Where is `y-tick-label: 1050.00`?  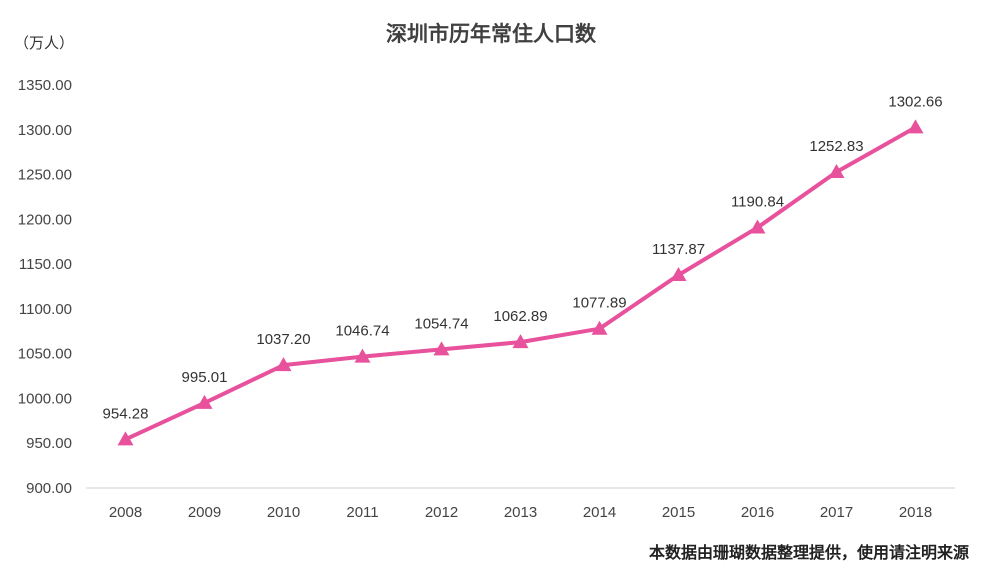 y-tick-label: 1050.00 is located at coordinates (45, 354).